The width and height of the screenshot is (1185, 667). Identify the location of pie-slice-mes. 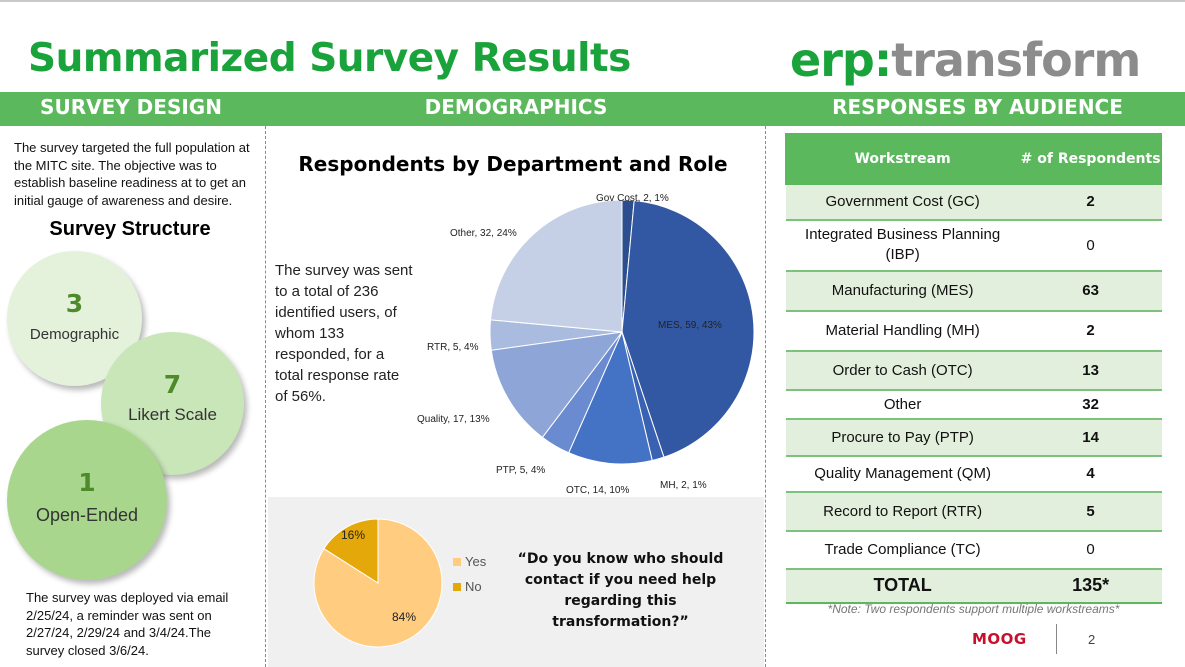
(688, 329).